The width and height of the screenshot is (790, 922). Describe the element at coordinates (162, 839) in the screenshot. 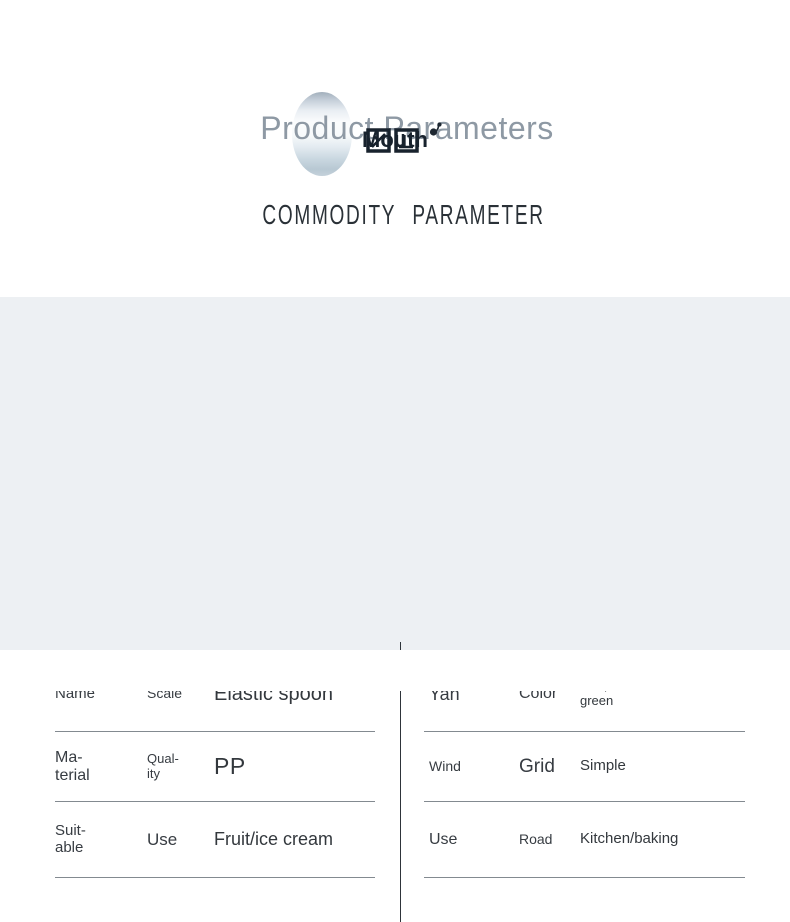

I see `param-sublabel: Use` at that location.